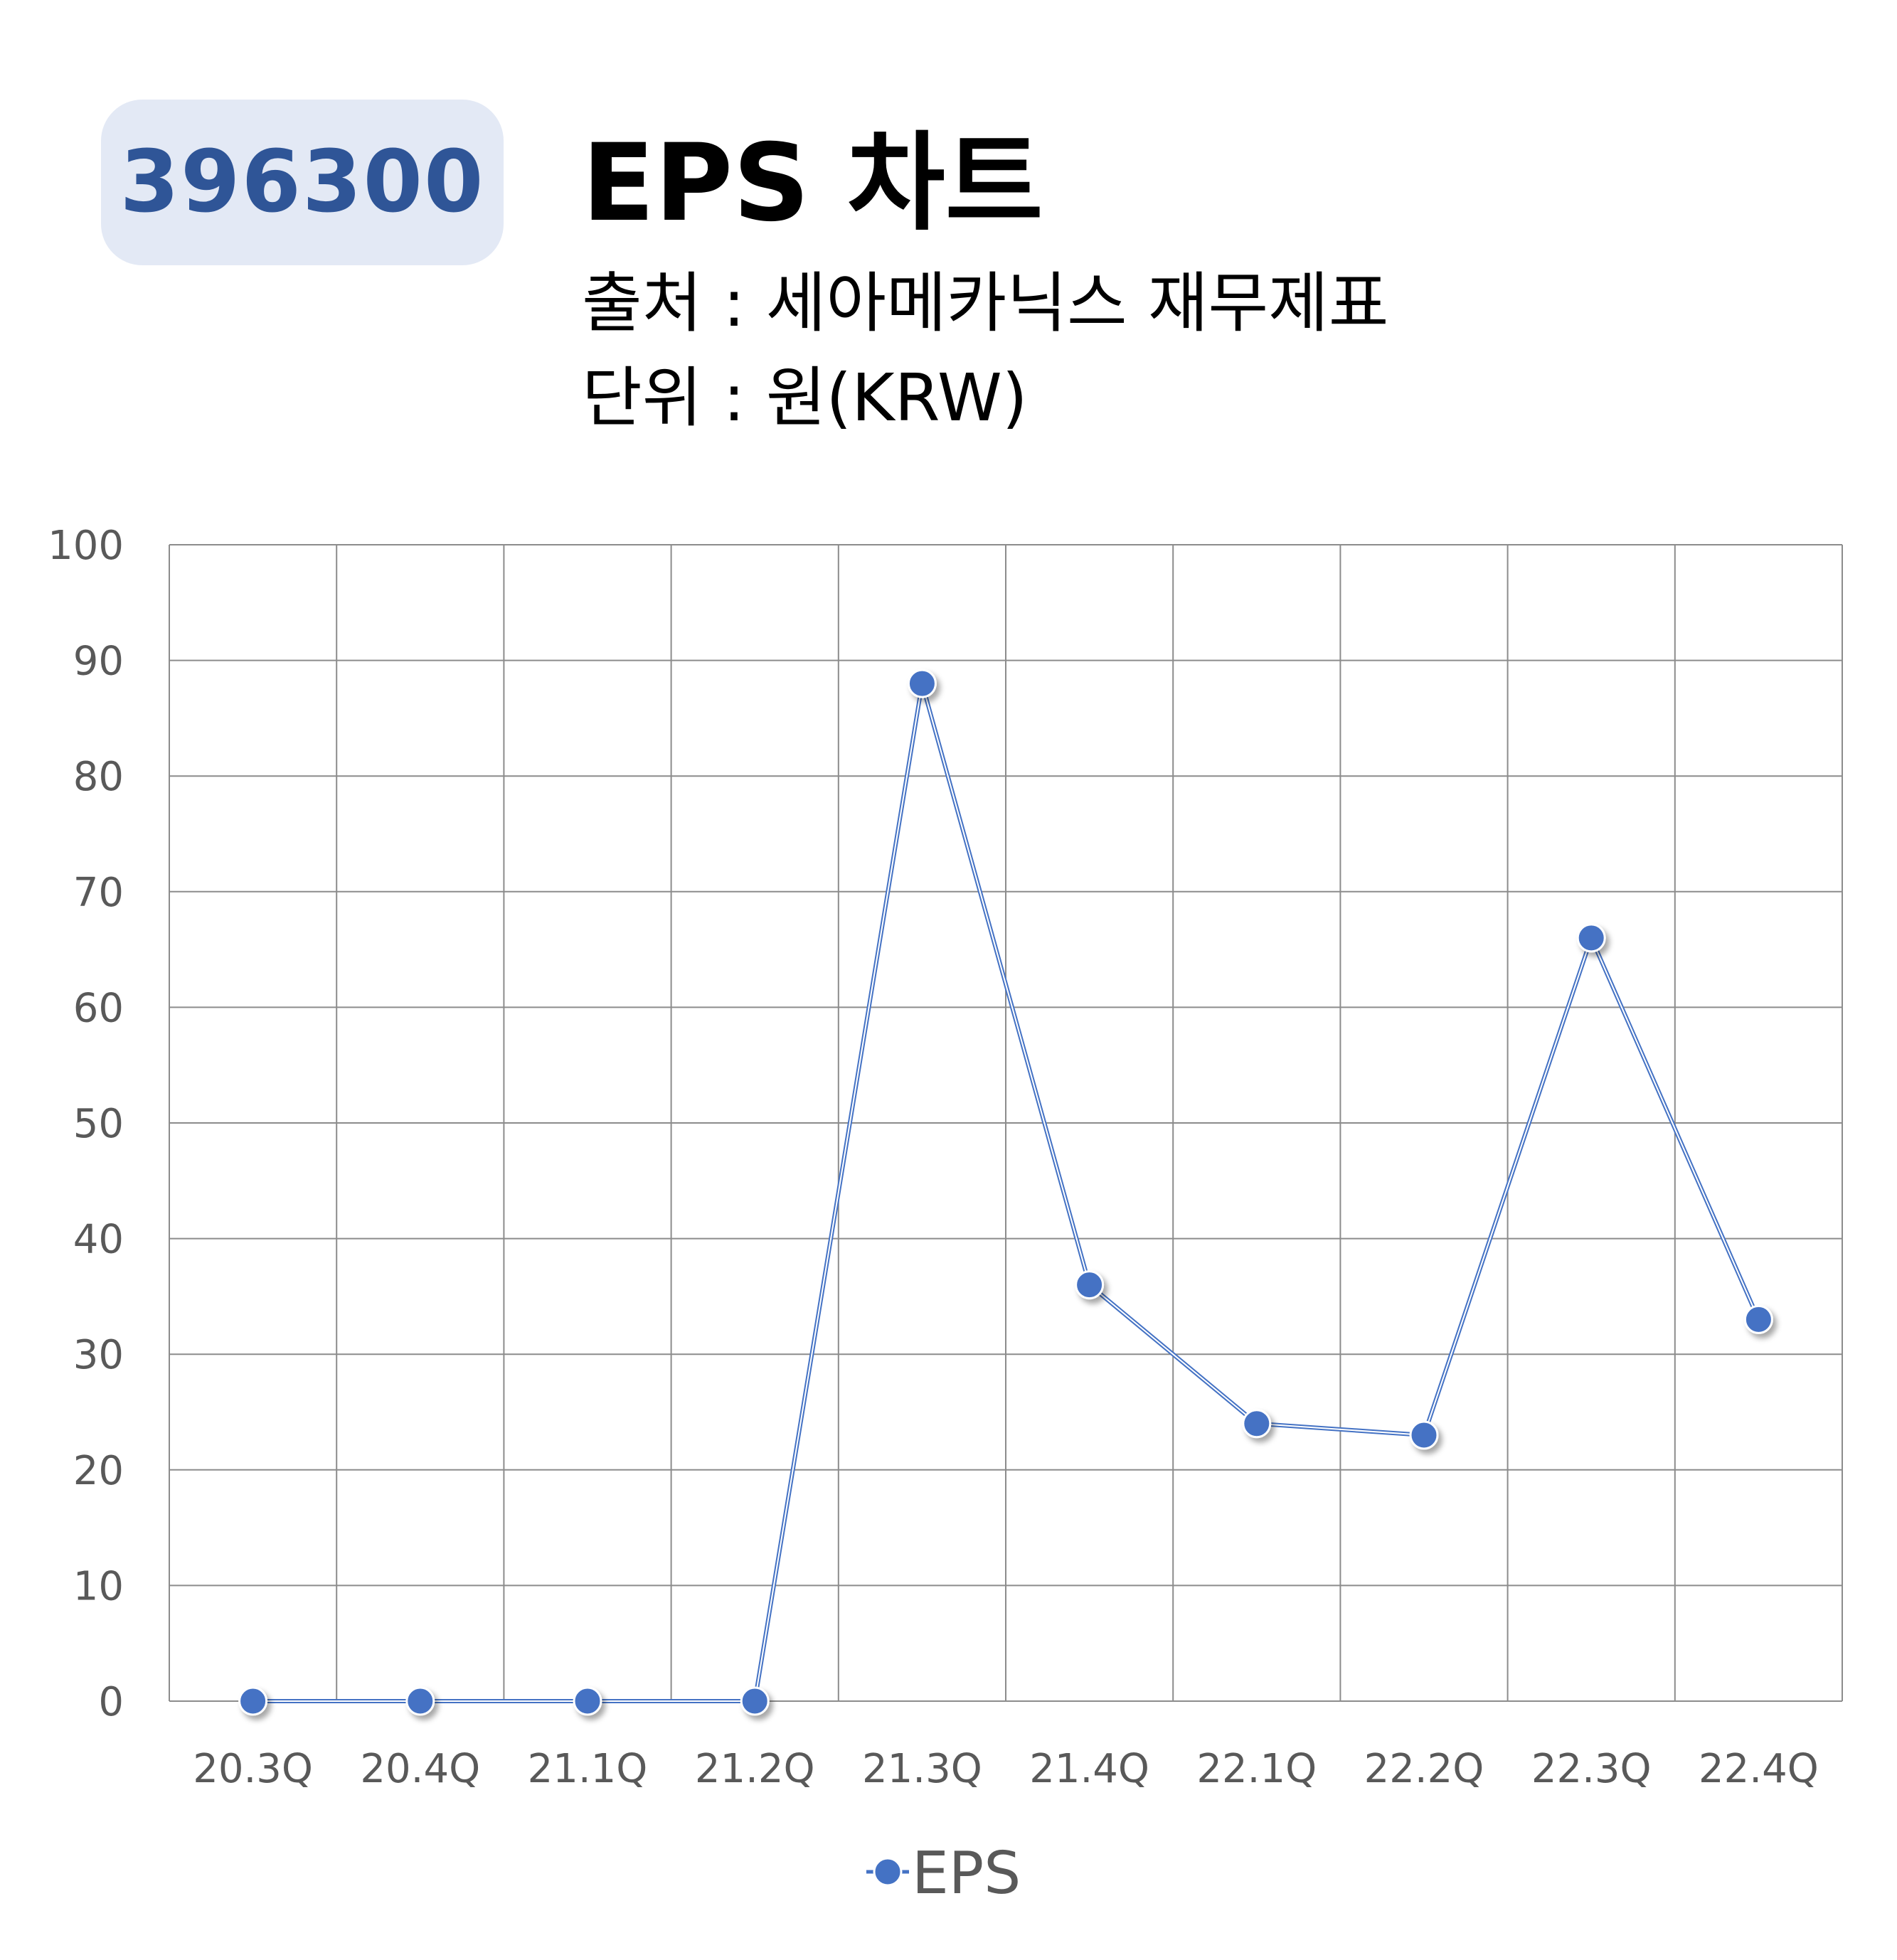 Image resolution: width=1897 pixels, height=1960 pixels. I want to click on y-tick-label: 20, so click(99, 1471).